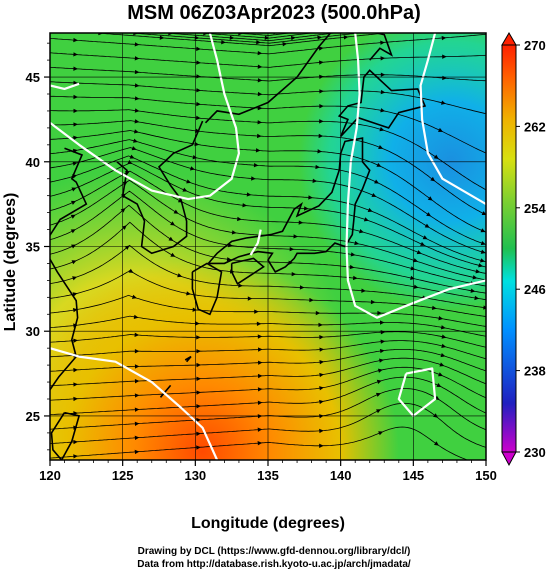  What do you see at coordinates (38, 246) in the screenshot?
I see `y-axis: 25 30 35 40 45` at bounding box center [38, 246].